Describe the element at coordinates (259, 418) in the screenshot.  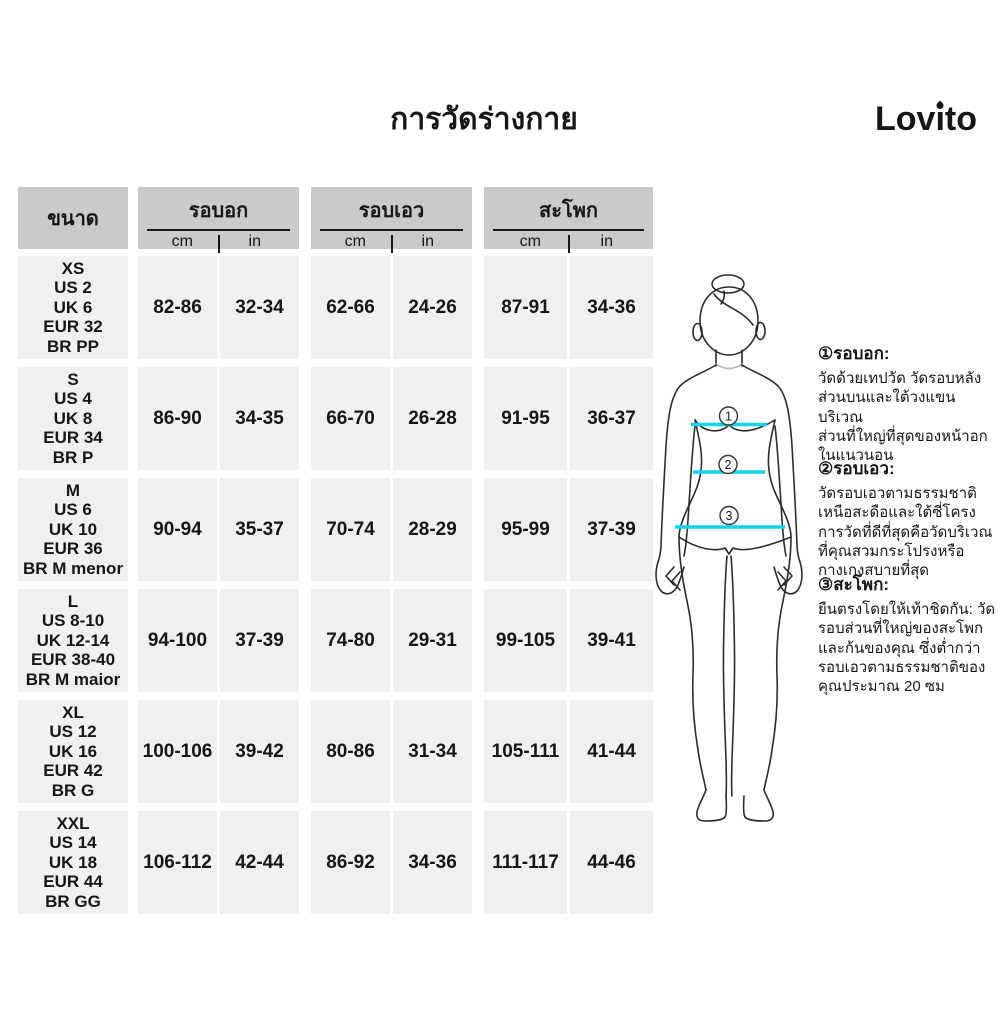
I see `chest-in-value: 34-35` at that location.